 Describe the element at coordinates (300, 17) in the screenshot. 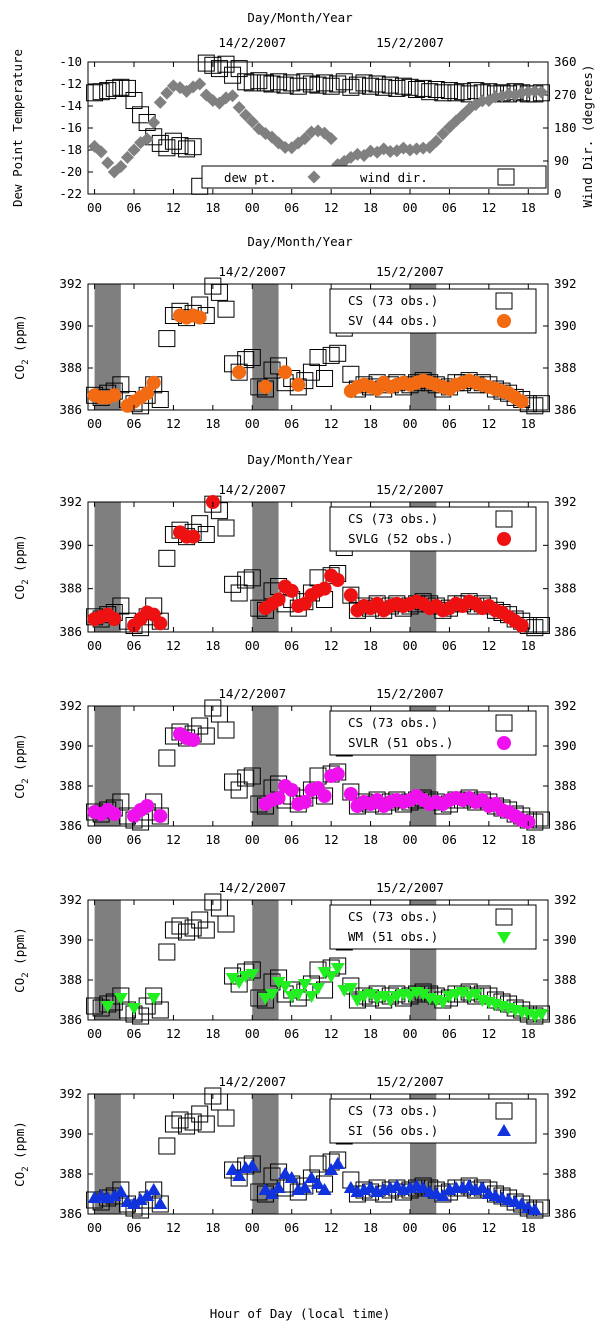

I see `chart-title: Day/Month/Year` at that location.